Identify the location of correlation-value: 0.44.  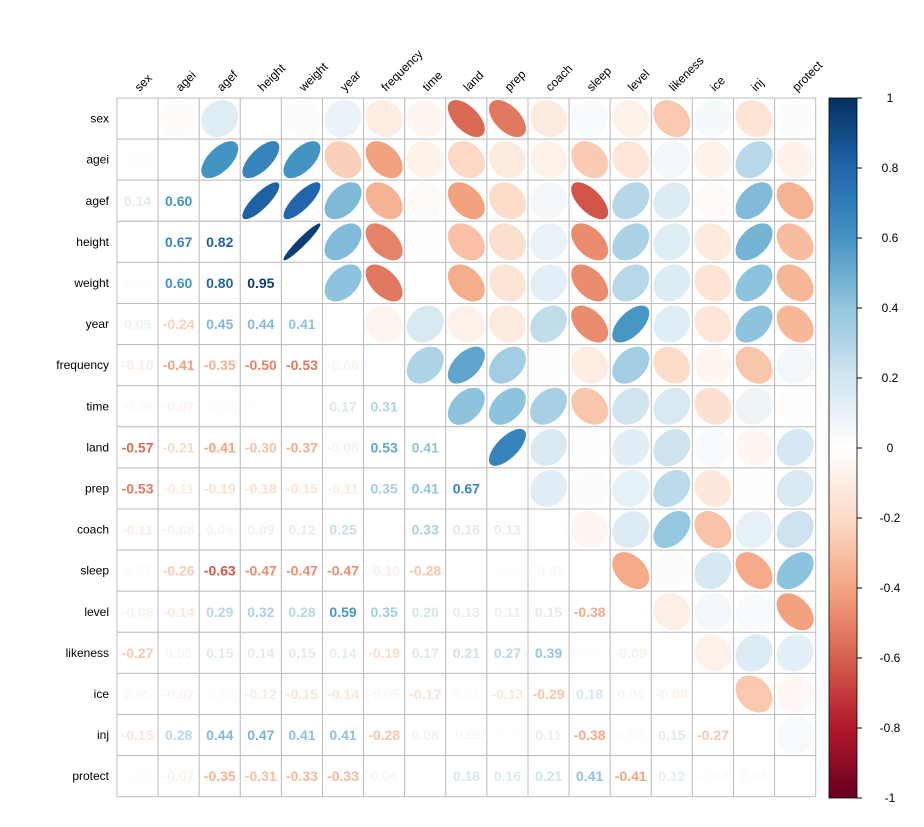
(219, 735).